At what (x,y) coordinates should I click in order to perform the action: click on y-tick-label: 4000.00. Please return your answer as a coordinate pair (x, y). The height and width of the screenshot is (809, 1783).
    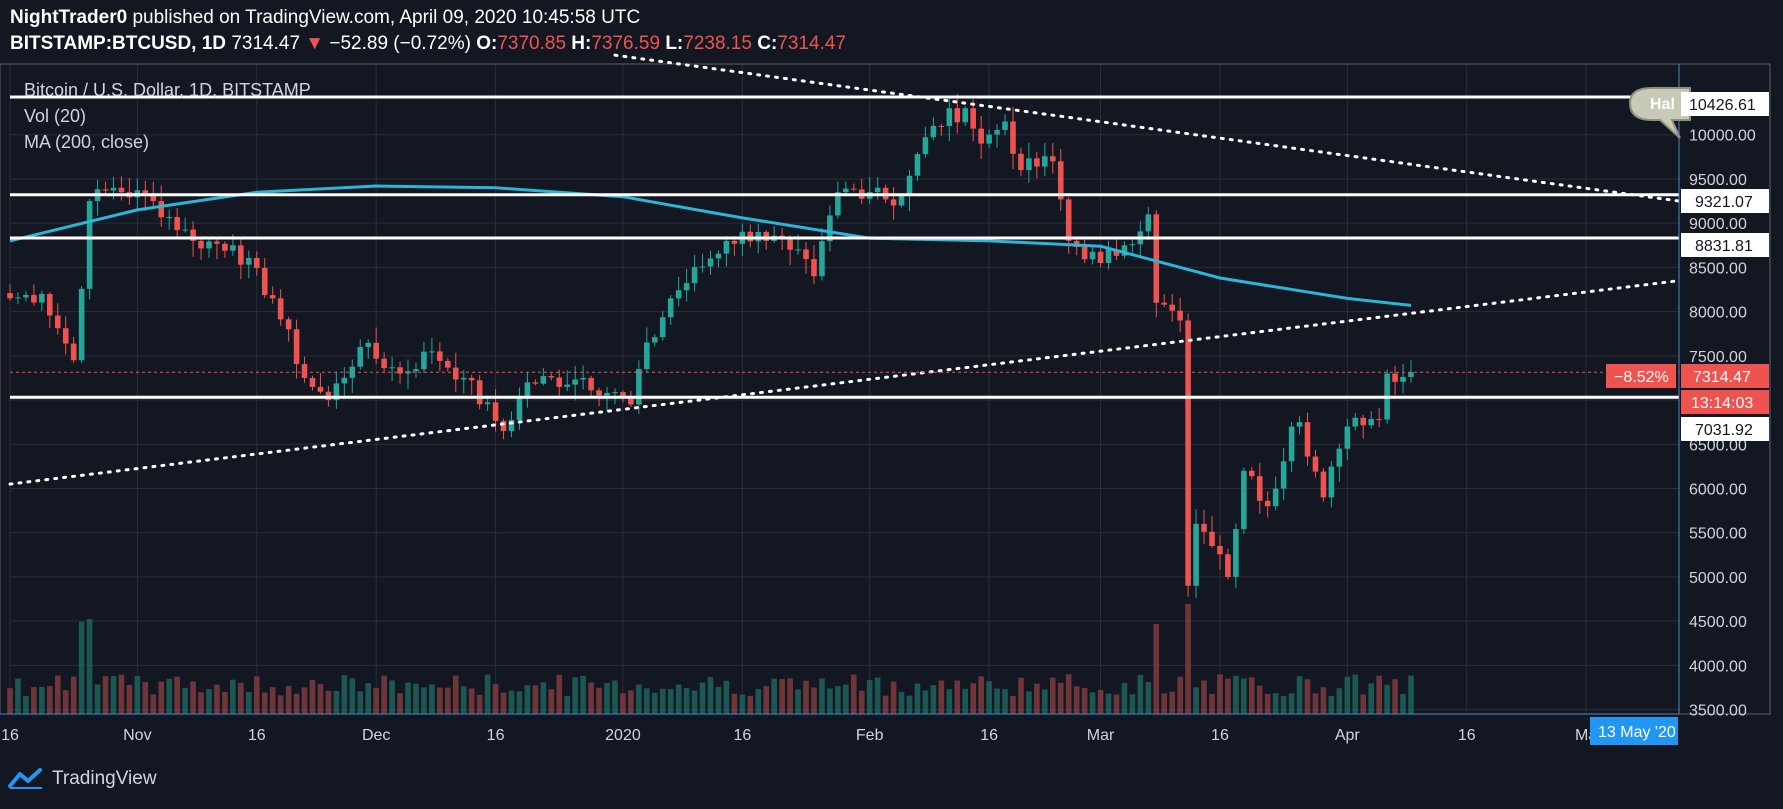
    Looking at the image, I should click on (1718, 666).